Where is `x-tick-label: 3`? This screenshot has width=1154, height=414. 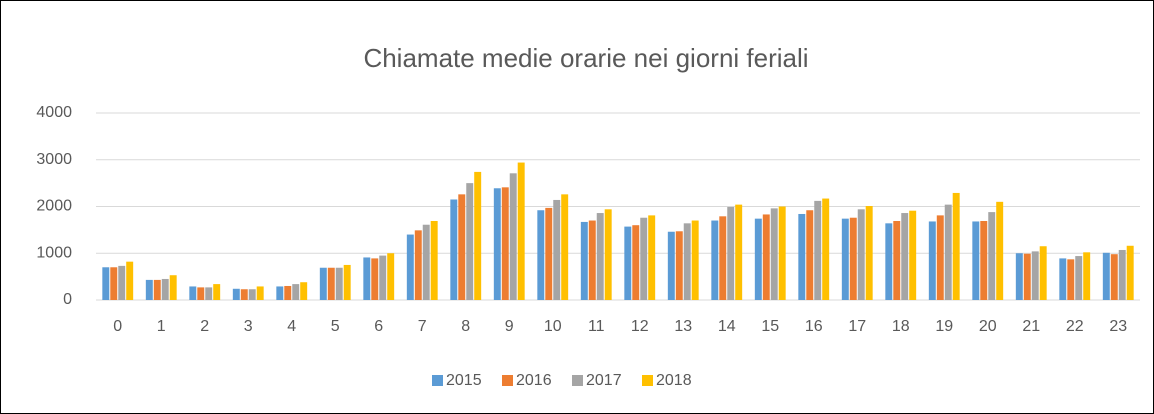 x-tick-label: 3 is located at coordinates (248, 326).